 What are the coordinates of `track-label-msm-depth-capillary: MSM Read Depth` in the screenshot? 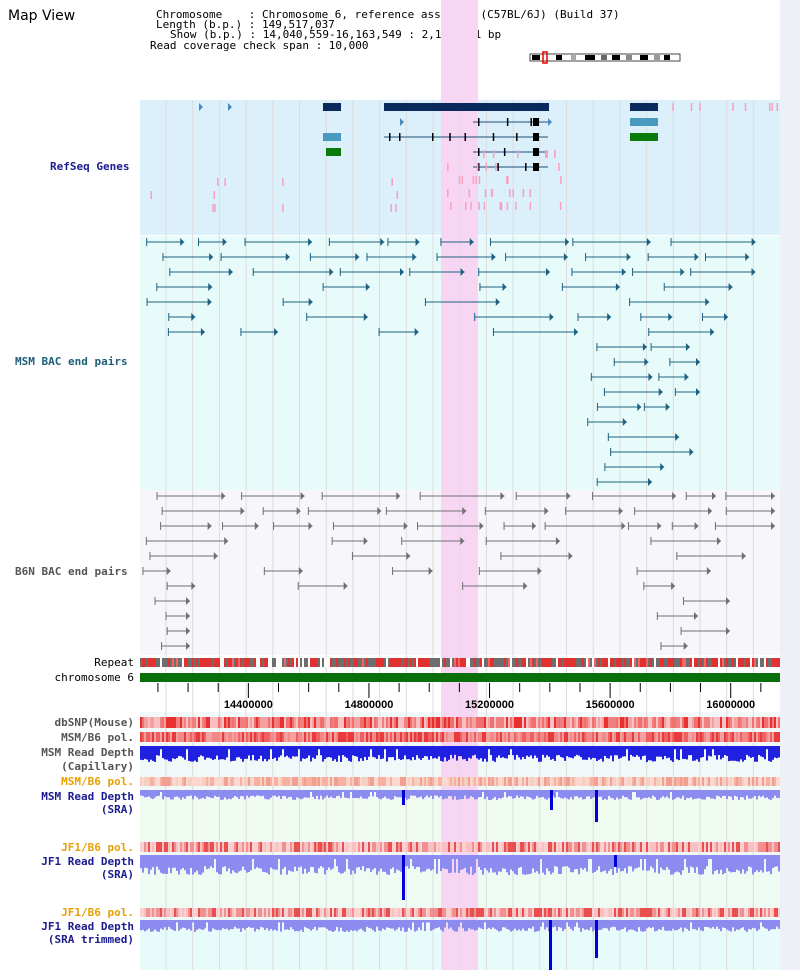 It's located at (87, 752).